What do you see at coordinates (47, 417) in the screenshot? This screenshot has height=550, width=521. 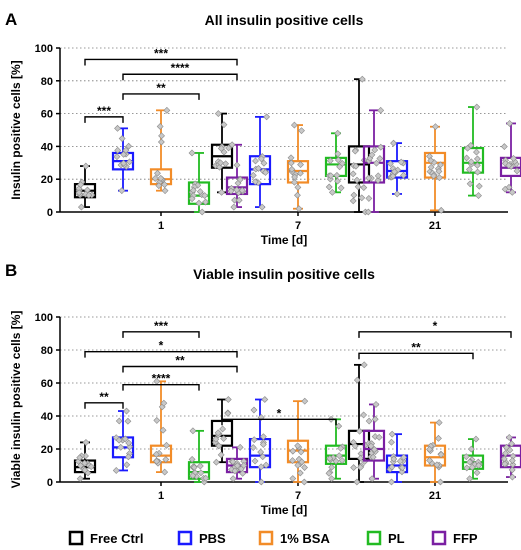 I see `y-tick-label: 40` at bounding box center [47, 417].